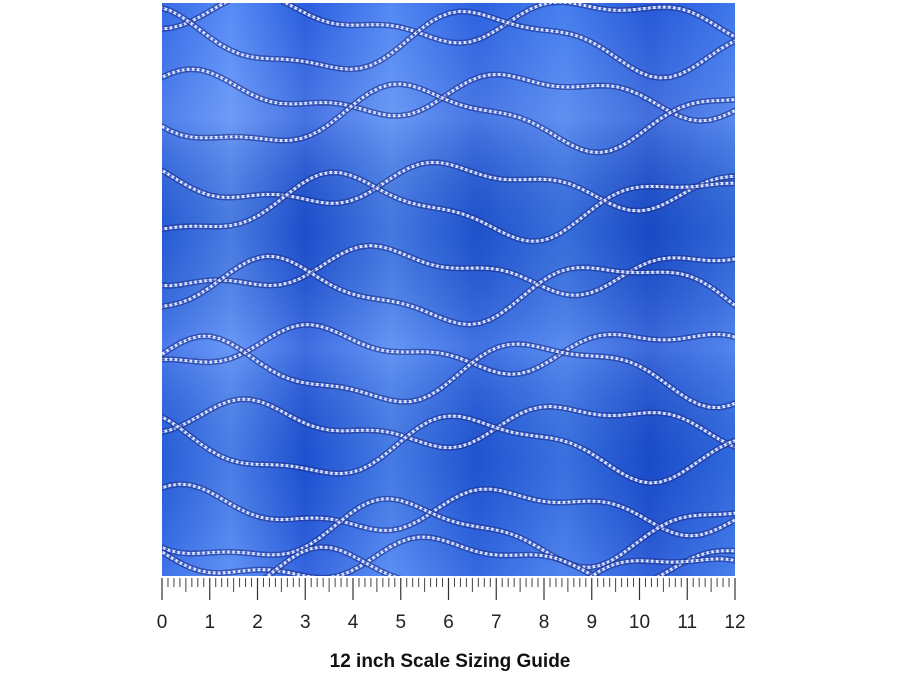 Image resolution: width=900 pixels, height=675 pixels. I want to click on ruler-label: 4, so click(353, 622).